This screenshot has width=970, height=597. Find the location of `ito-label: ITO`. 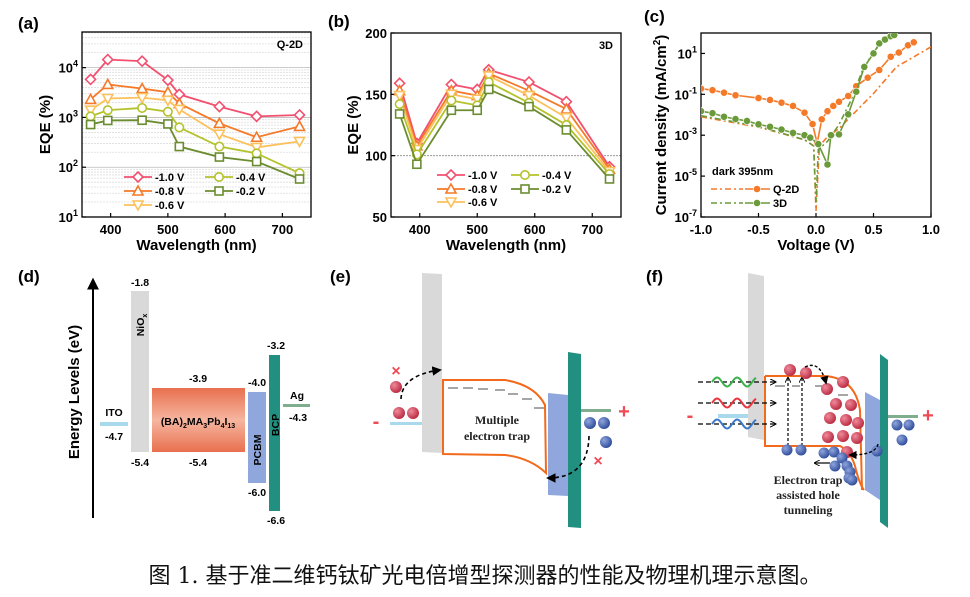

ito-label: ITO is located at coordinates (113, 413).